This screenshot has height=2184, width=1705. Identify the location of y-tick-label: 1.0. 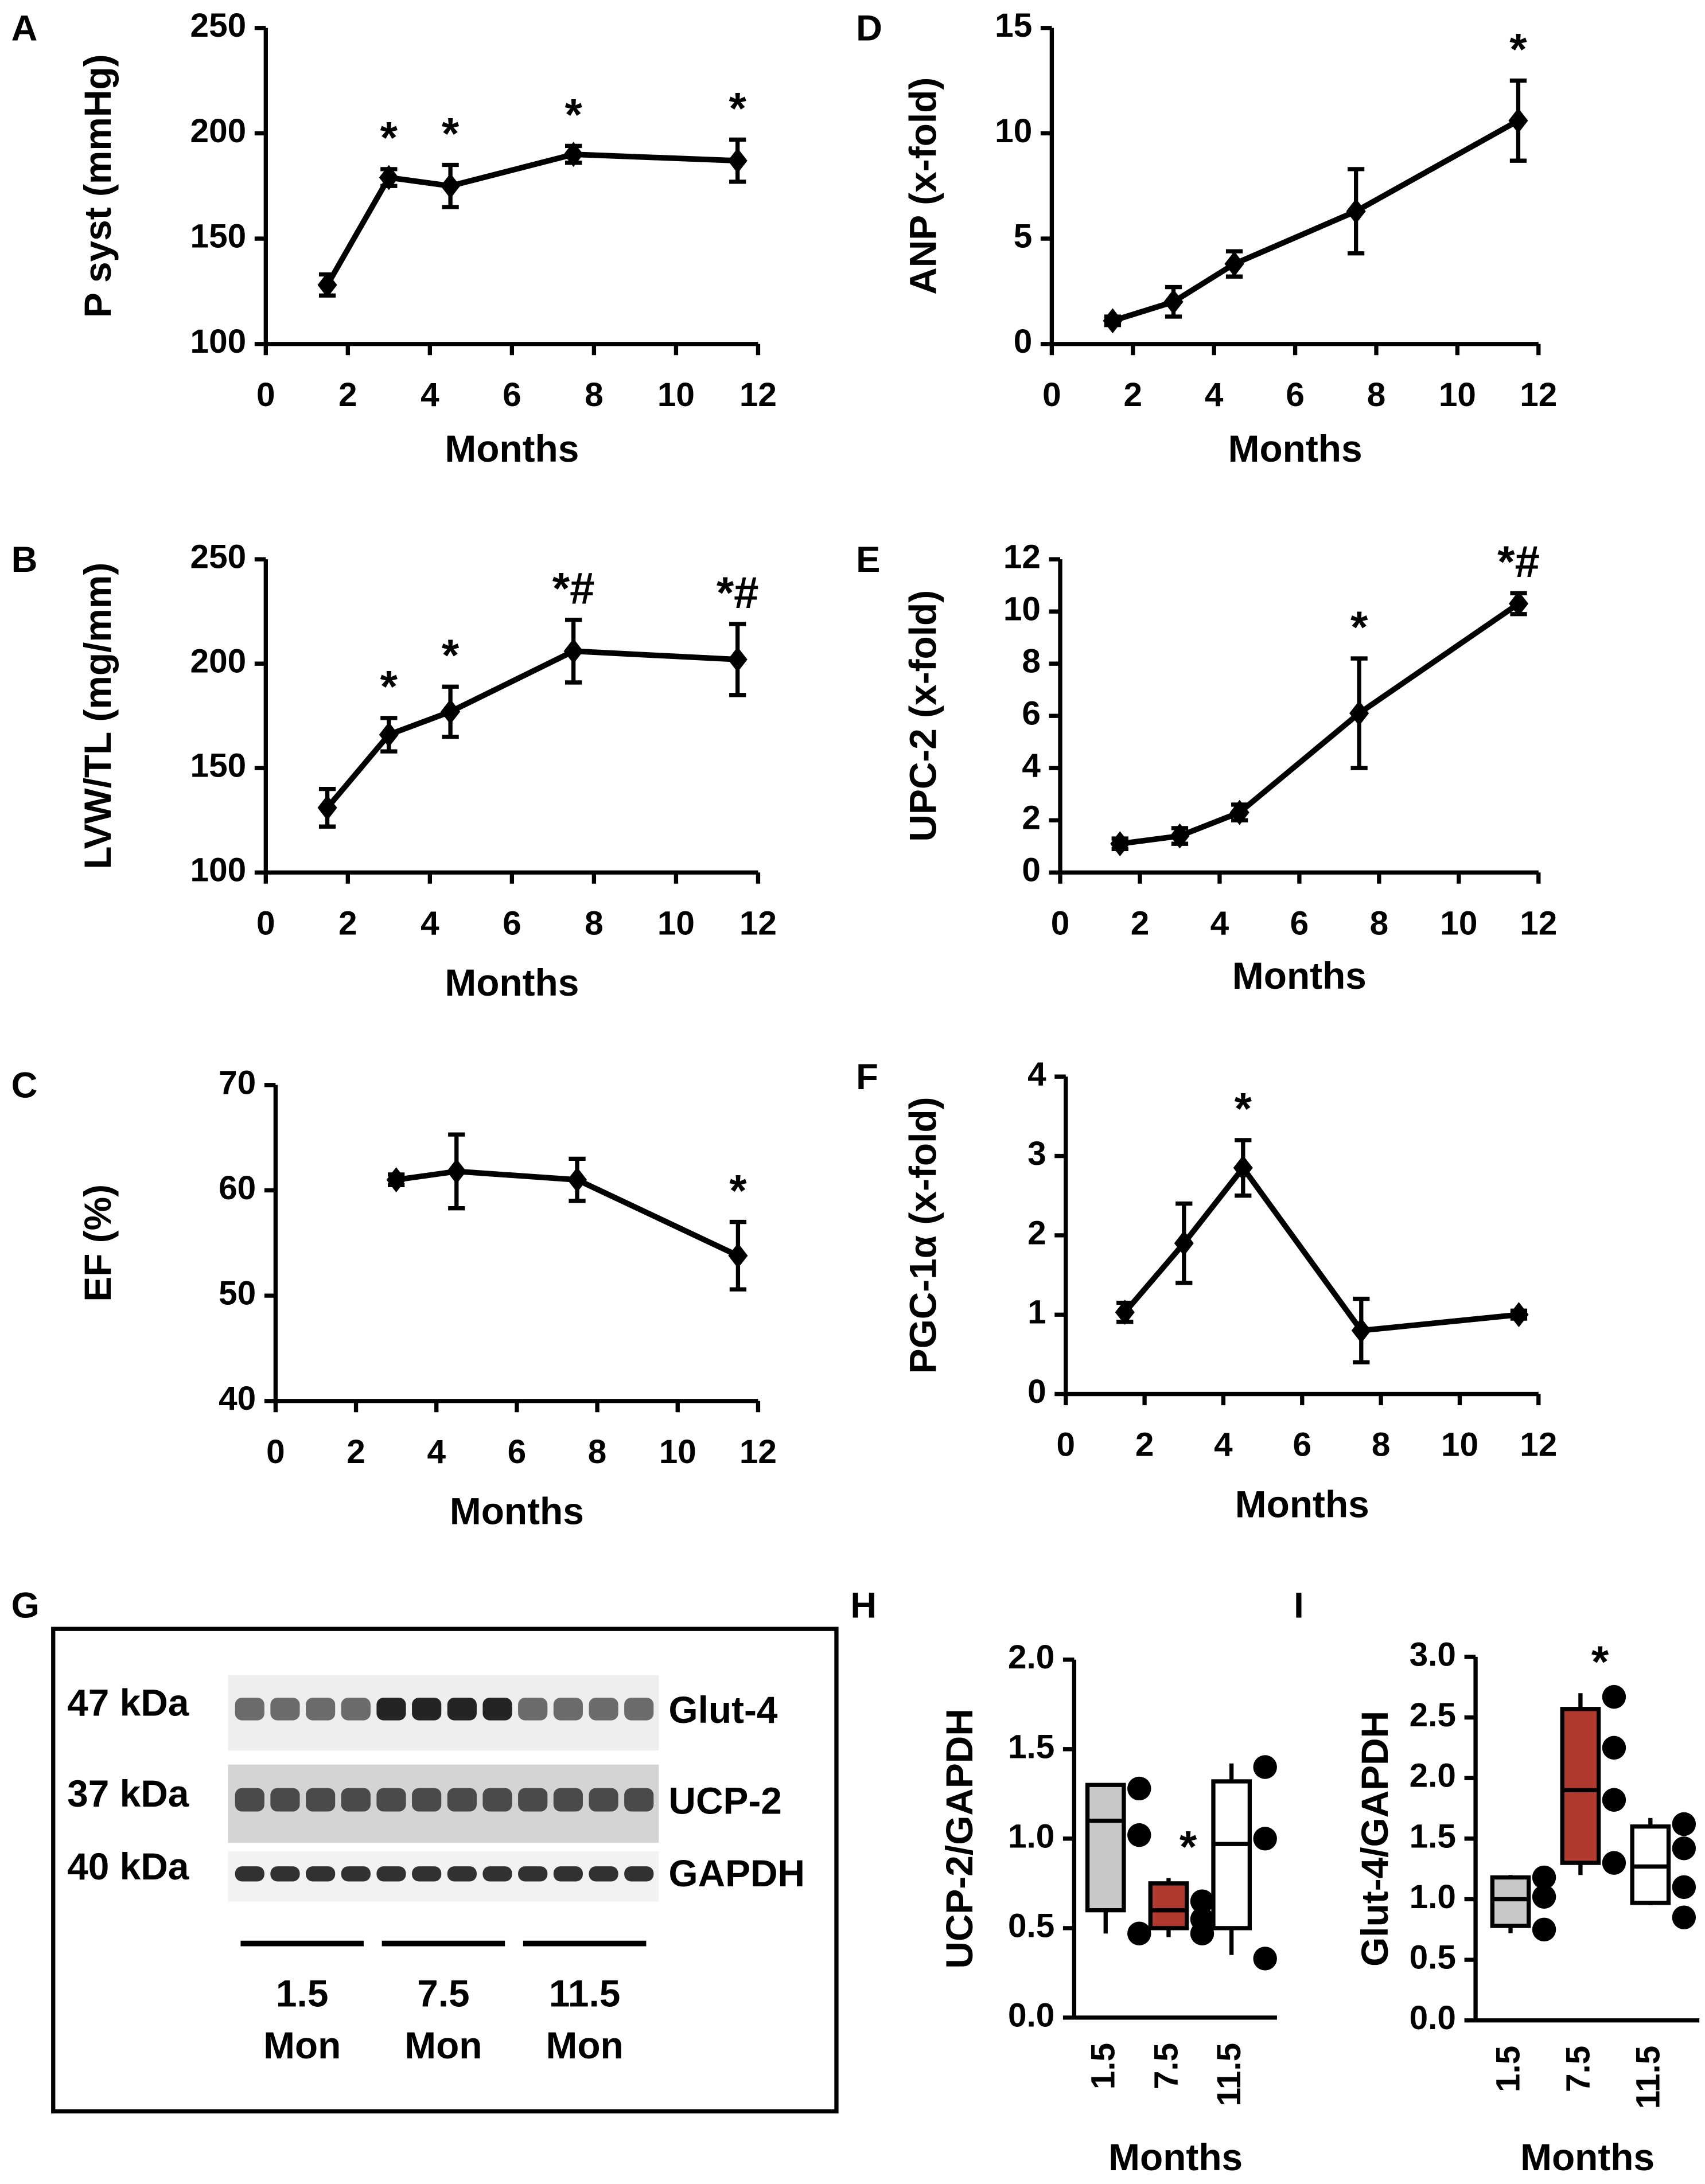
(1433, 1897).